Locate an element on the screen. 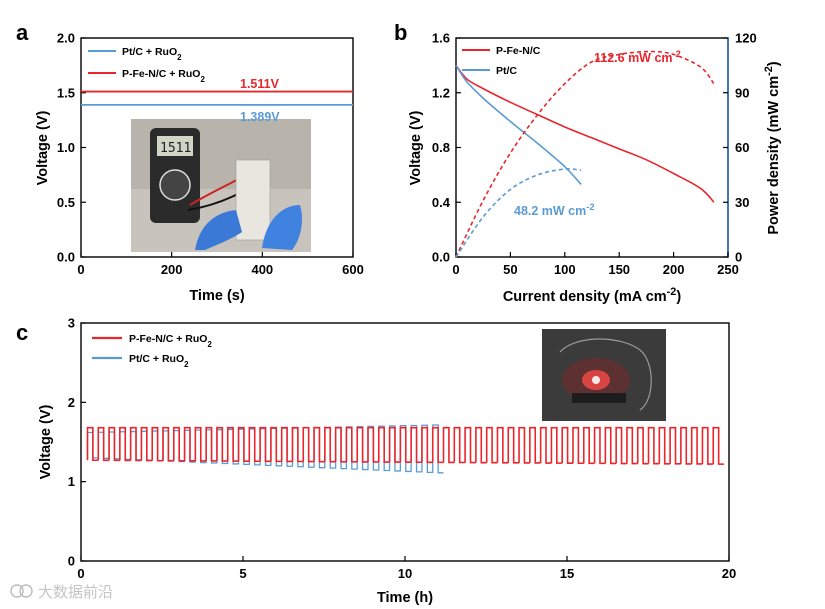 The height and width of the screenshot is (609, 825). series-power-pfenc is located at coordinates (585, 154).